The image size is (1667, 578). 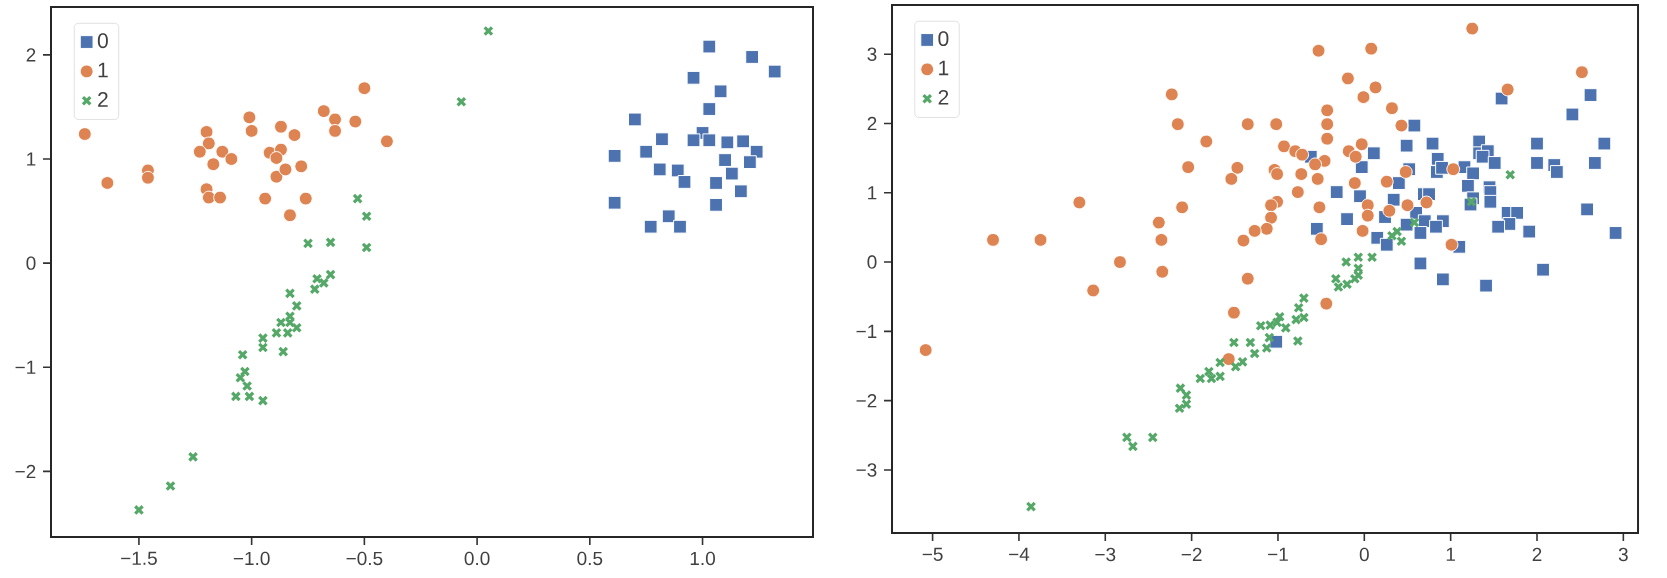 I want to click on x-tick-label: 2, so click(x=1537, y=554).